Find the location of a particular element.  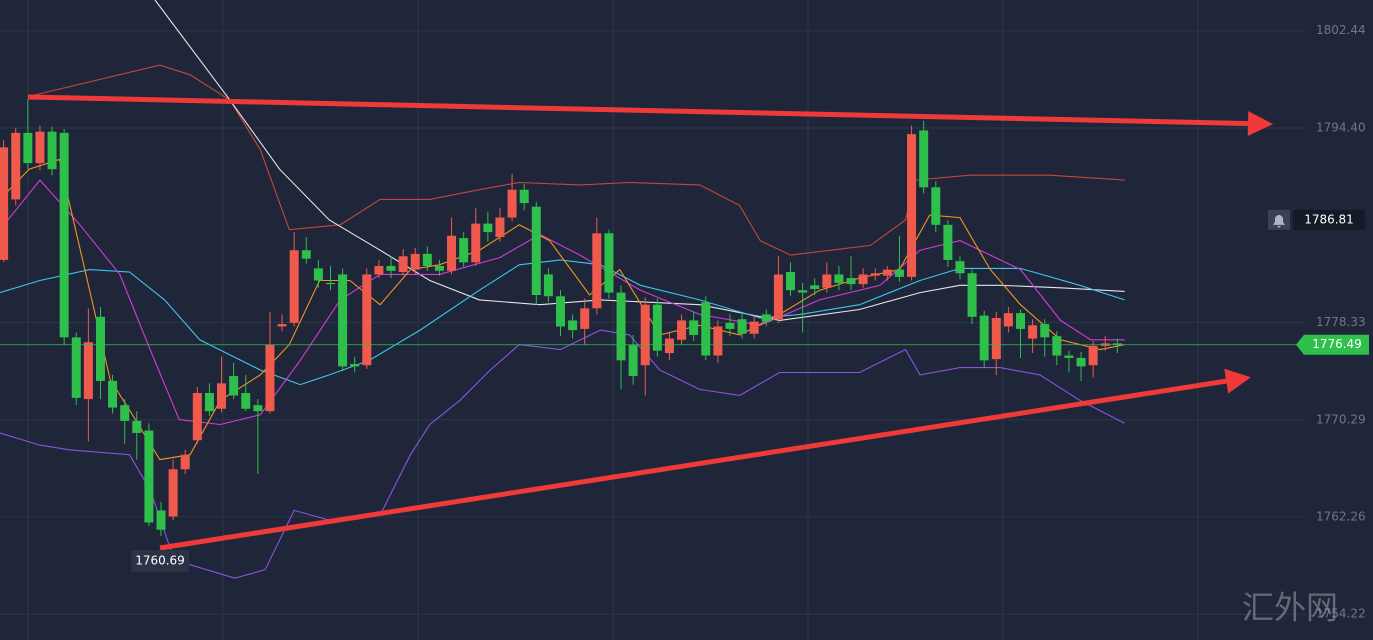

low-label-box is located at coordinates (160, 561).